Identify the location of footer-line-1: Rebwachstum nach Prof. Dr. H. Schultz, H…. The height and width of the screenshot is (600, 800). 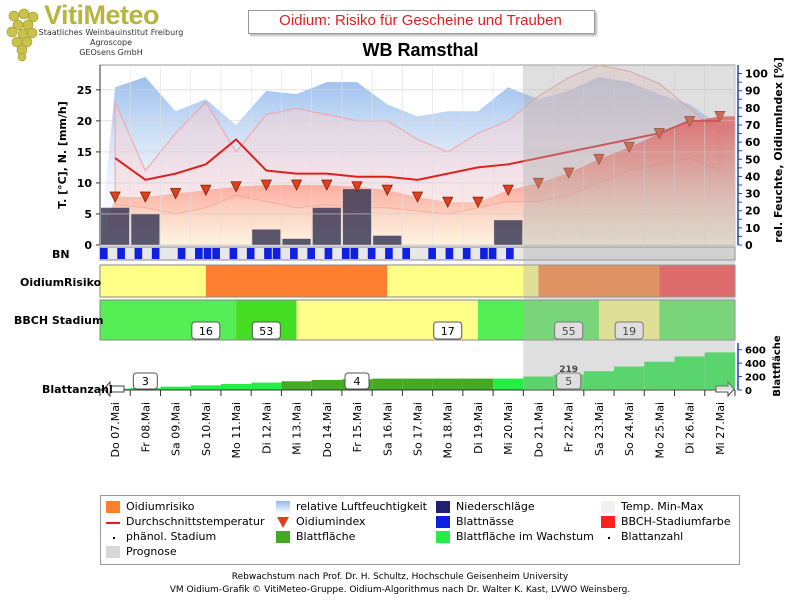
(400, 577).